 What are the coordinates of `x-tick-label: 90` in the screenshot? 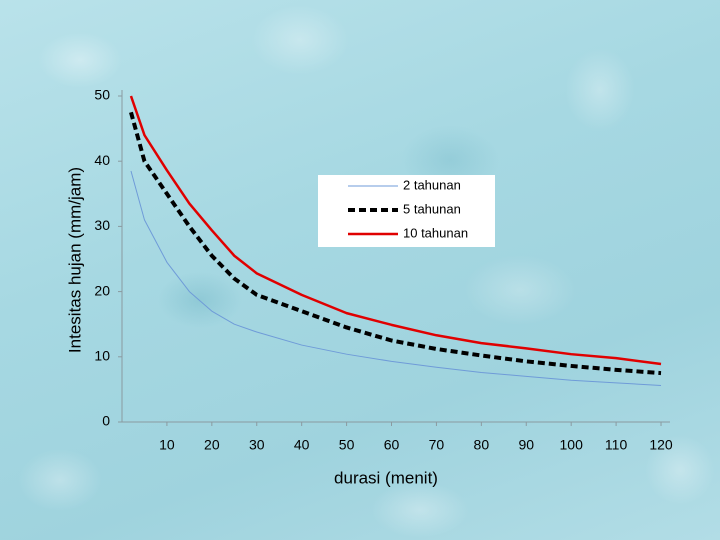 It's located at (526, 445).